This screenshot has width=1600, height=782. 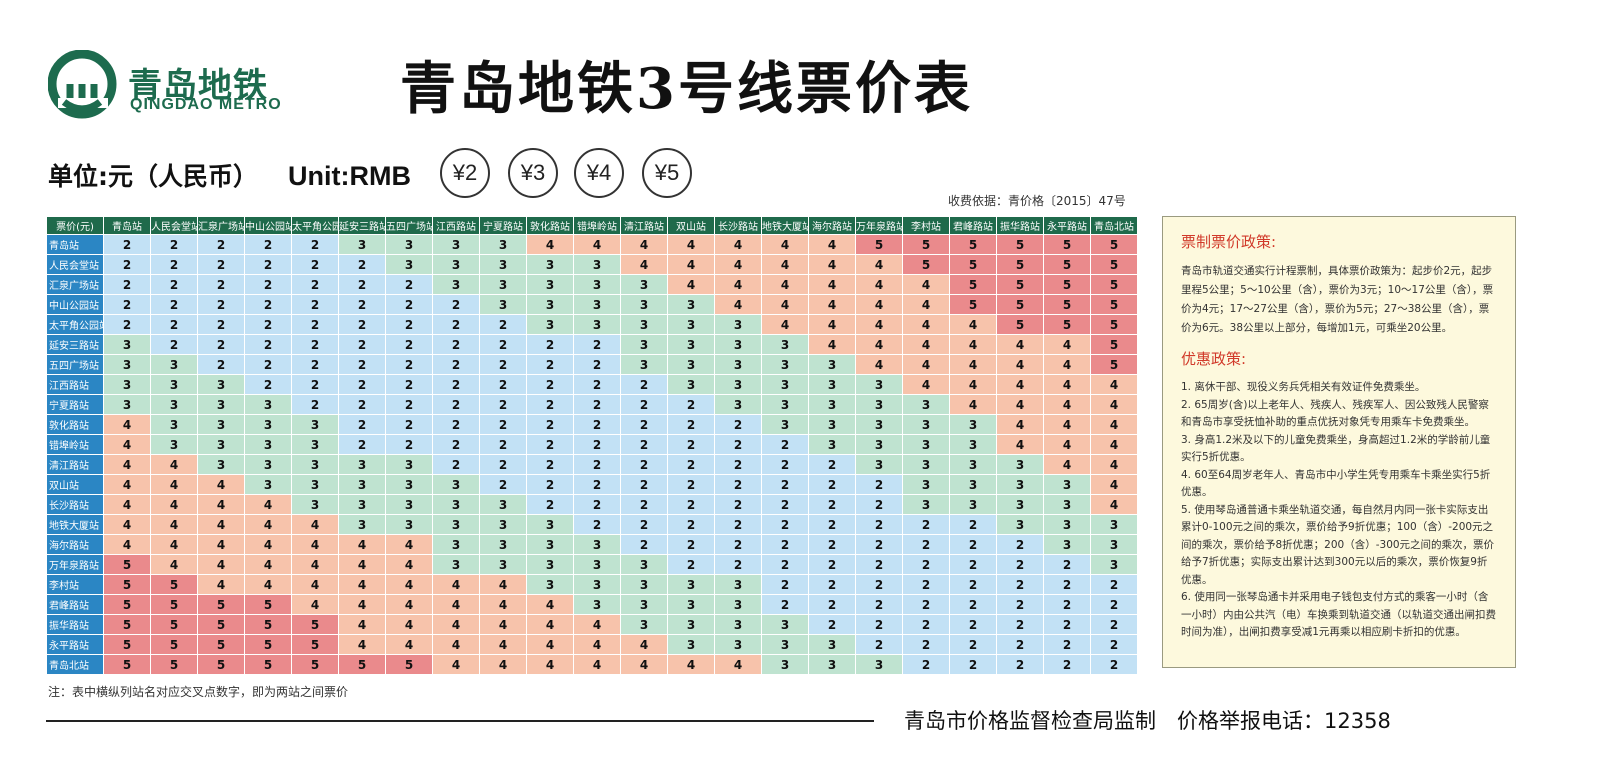 I want to click on column-header: 江西路站, so click(x=456, y=225).